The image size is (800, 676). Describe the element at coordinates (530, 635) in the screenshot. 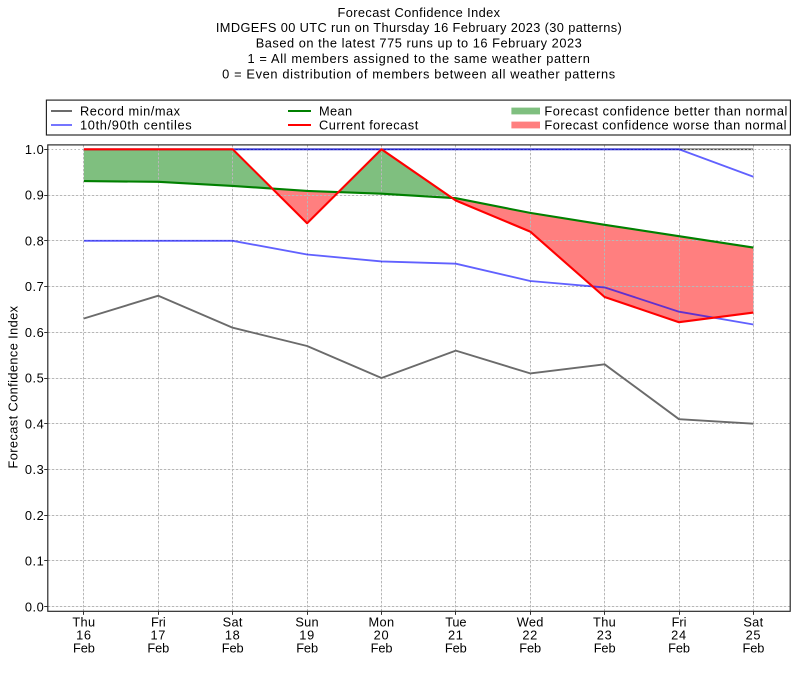

I see `svg-text: 22` at that location.